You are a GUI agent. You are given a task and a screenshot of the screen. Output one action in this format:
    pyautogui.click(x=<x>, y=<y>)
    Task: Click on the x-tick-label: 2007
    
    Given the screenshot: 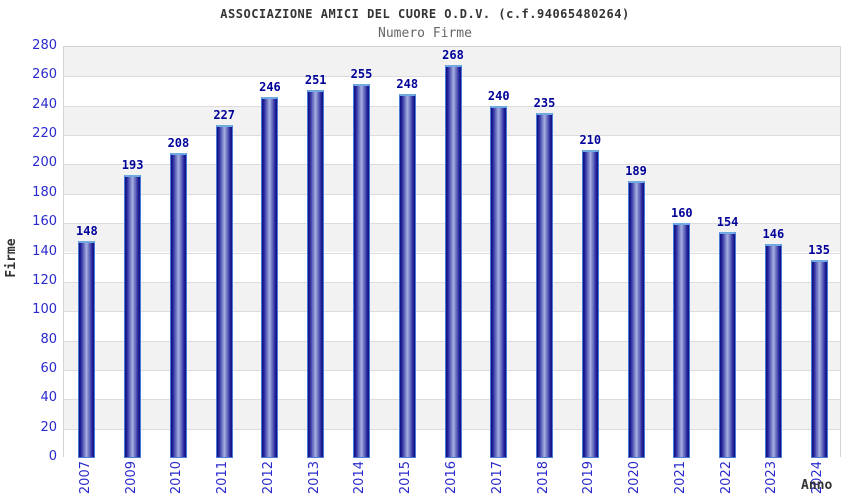 What is the action you would take?
    pyautogui.click(x=85, y=478)
    